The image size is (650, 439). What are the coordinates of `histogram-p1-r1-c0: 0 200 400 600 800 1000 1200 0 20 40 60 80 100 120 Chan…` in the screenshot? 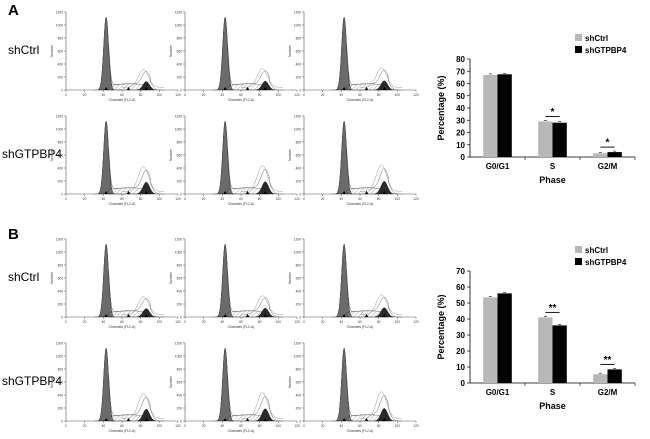 It's located at (115, 388).